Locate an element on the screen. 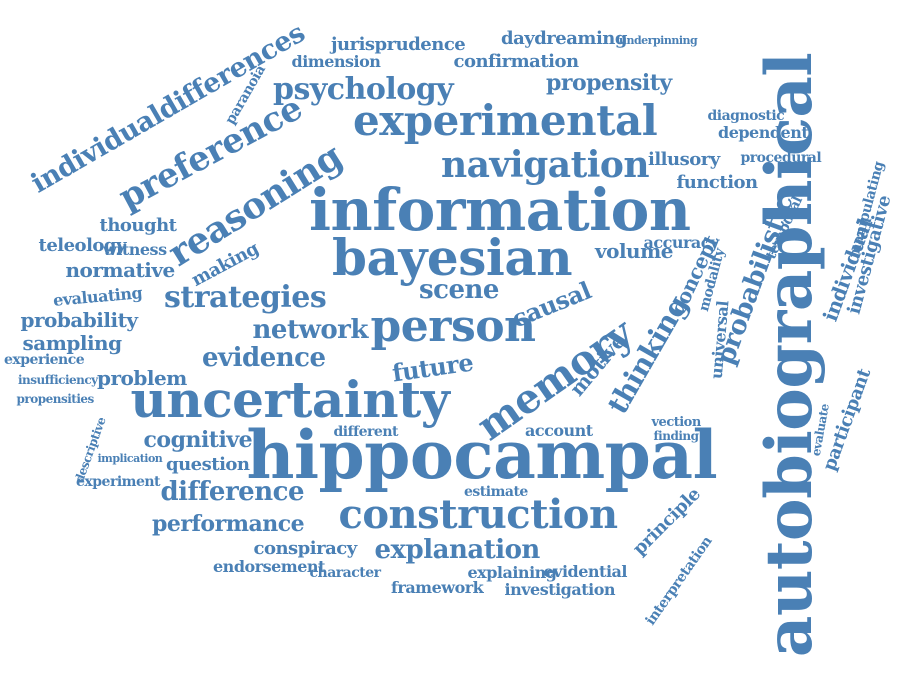 This screenshot has height=686, width=900. word-account: account is located at coordinates (559, 430).